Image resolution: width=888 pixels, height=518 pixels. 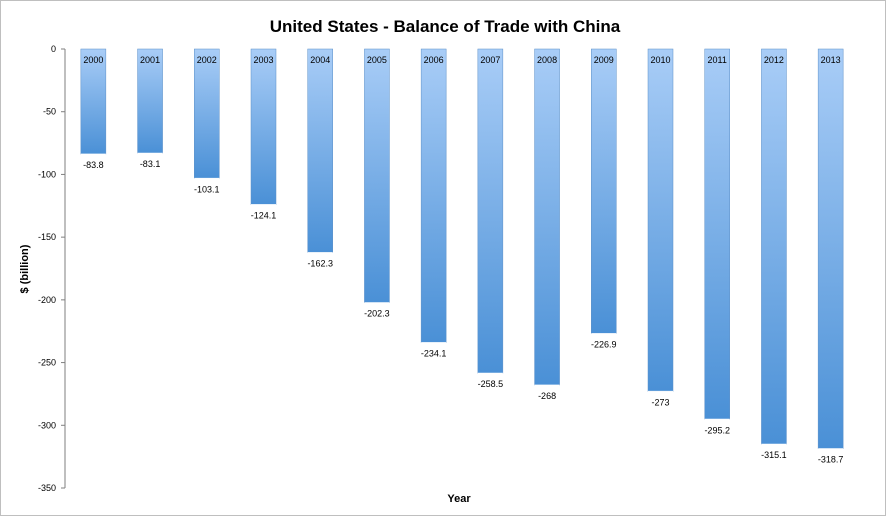 What do you see at coordinates (604, 191) in the screenshot?
I see `bar-2009` at bounding box center [604, 191].